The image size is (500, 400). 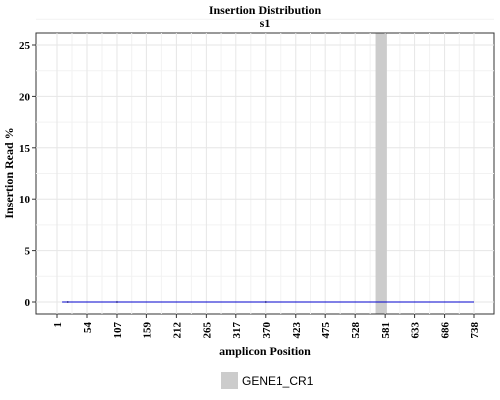 I want to click on x-tick-label: 581, so click(x=386, y=330).